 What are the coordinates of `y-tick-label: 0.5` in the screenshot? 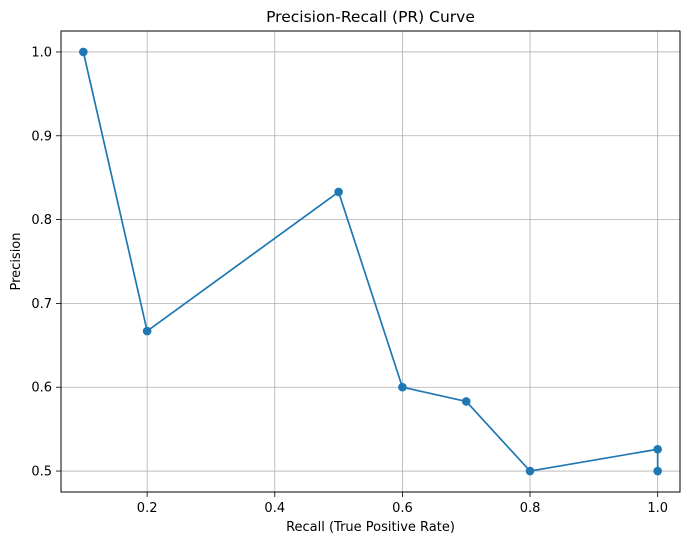 It's located at (41, 472).